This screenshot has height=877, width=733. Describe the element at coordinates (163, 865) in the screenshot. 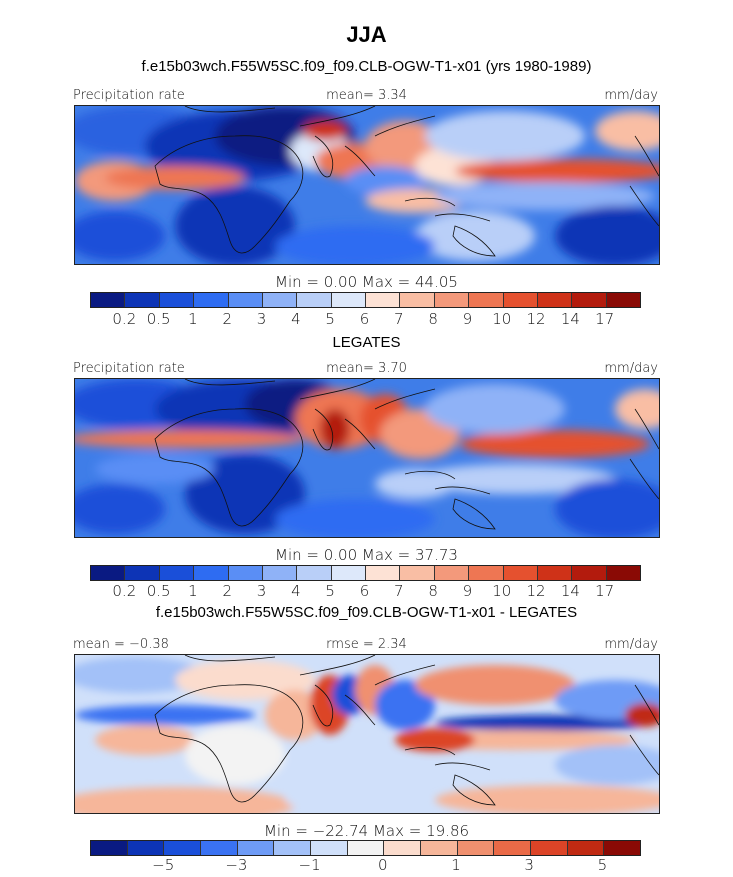

I see `colorbar-tick-label: −5` at that location.